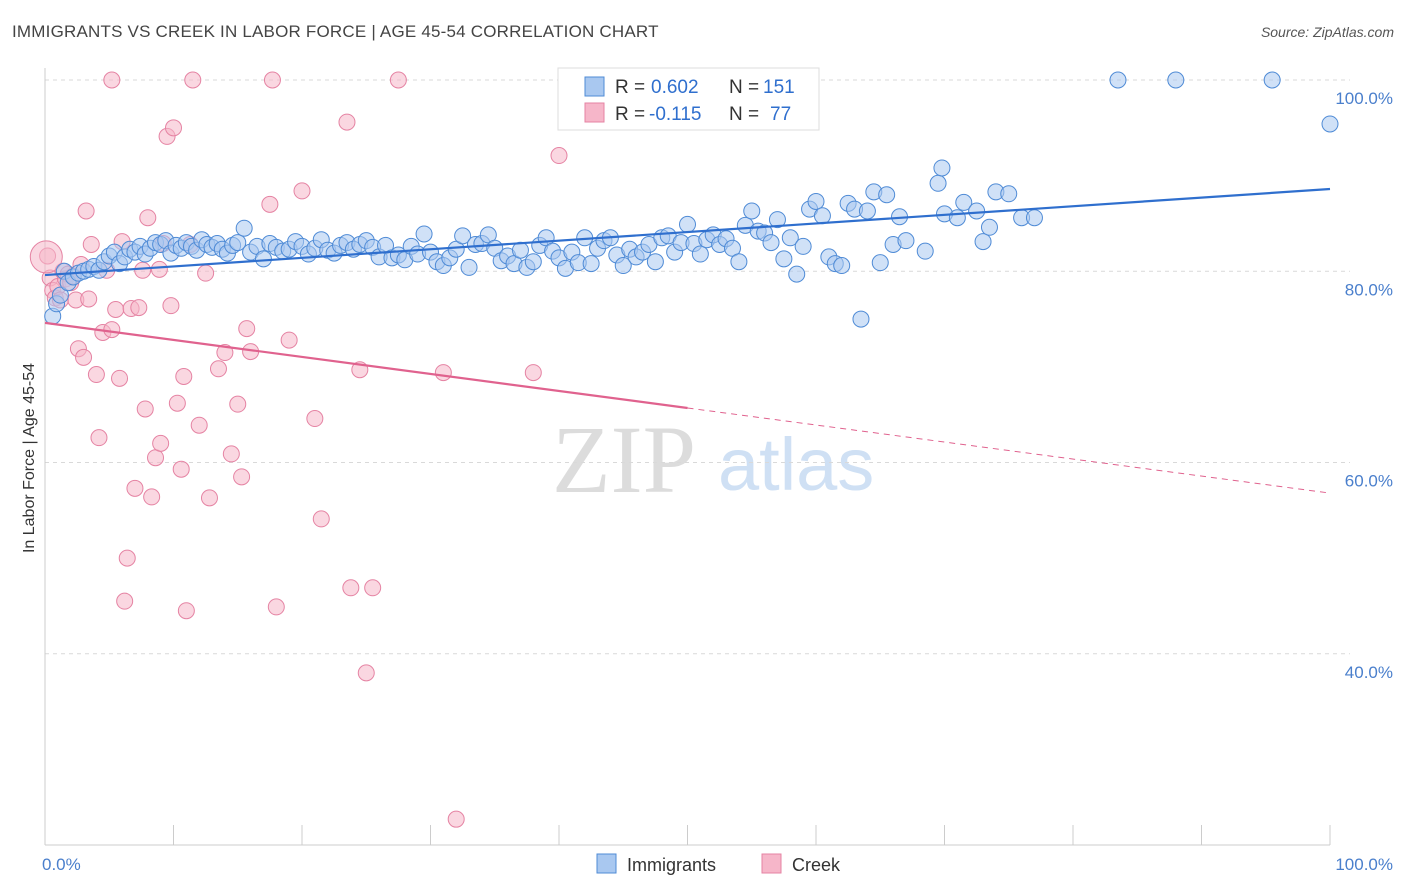 The image size is (1406, 892). I want to click on bottom-legend: Immigrants Creek, so click(718, 864).